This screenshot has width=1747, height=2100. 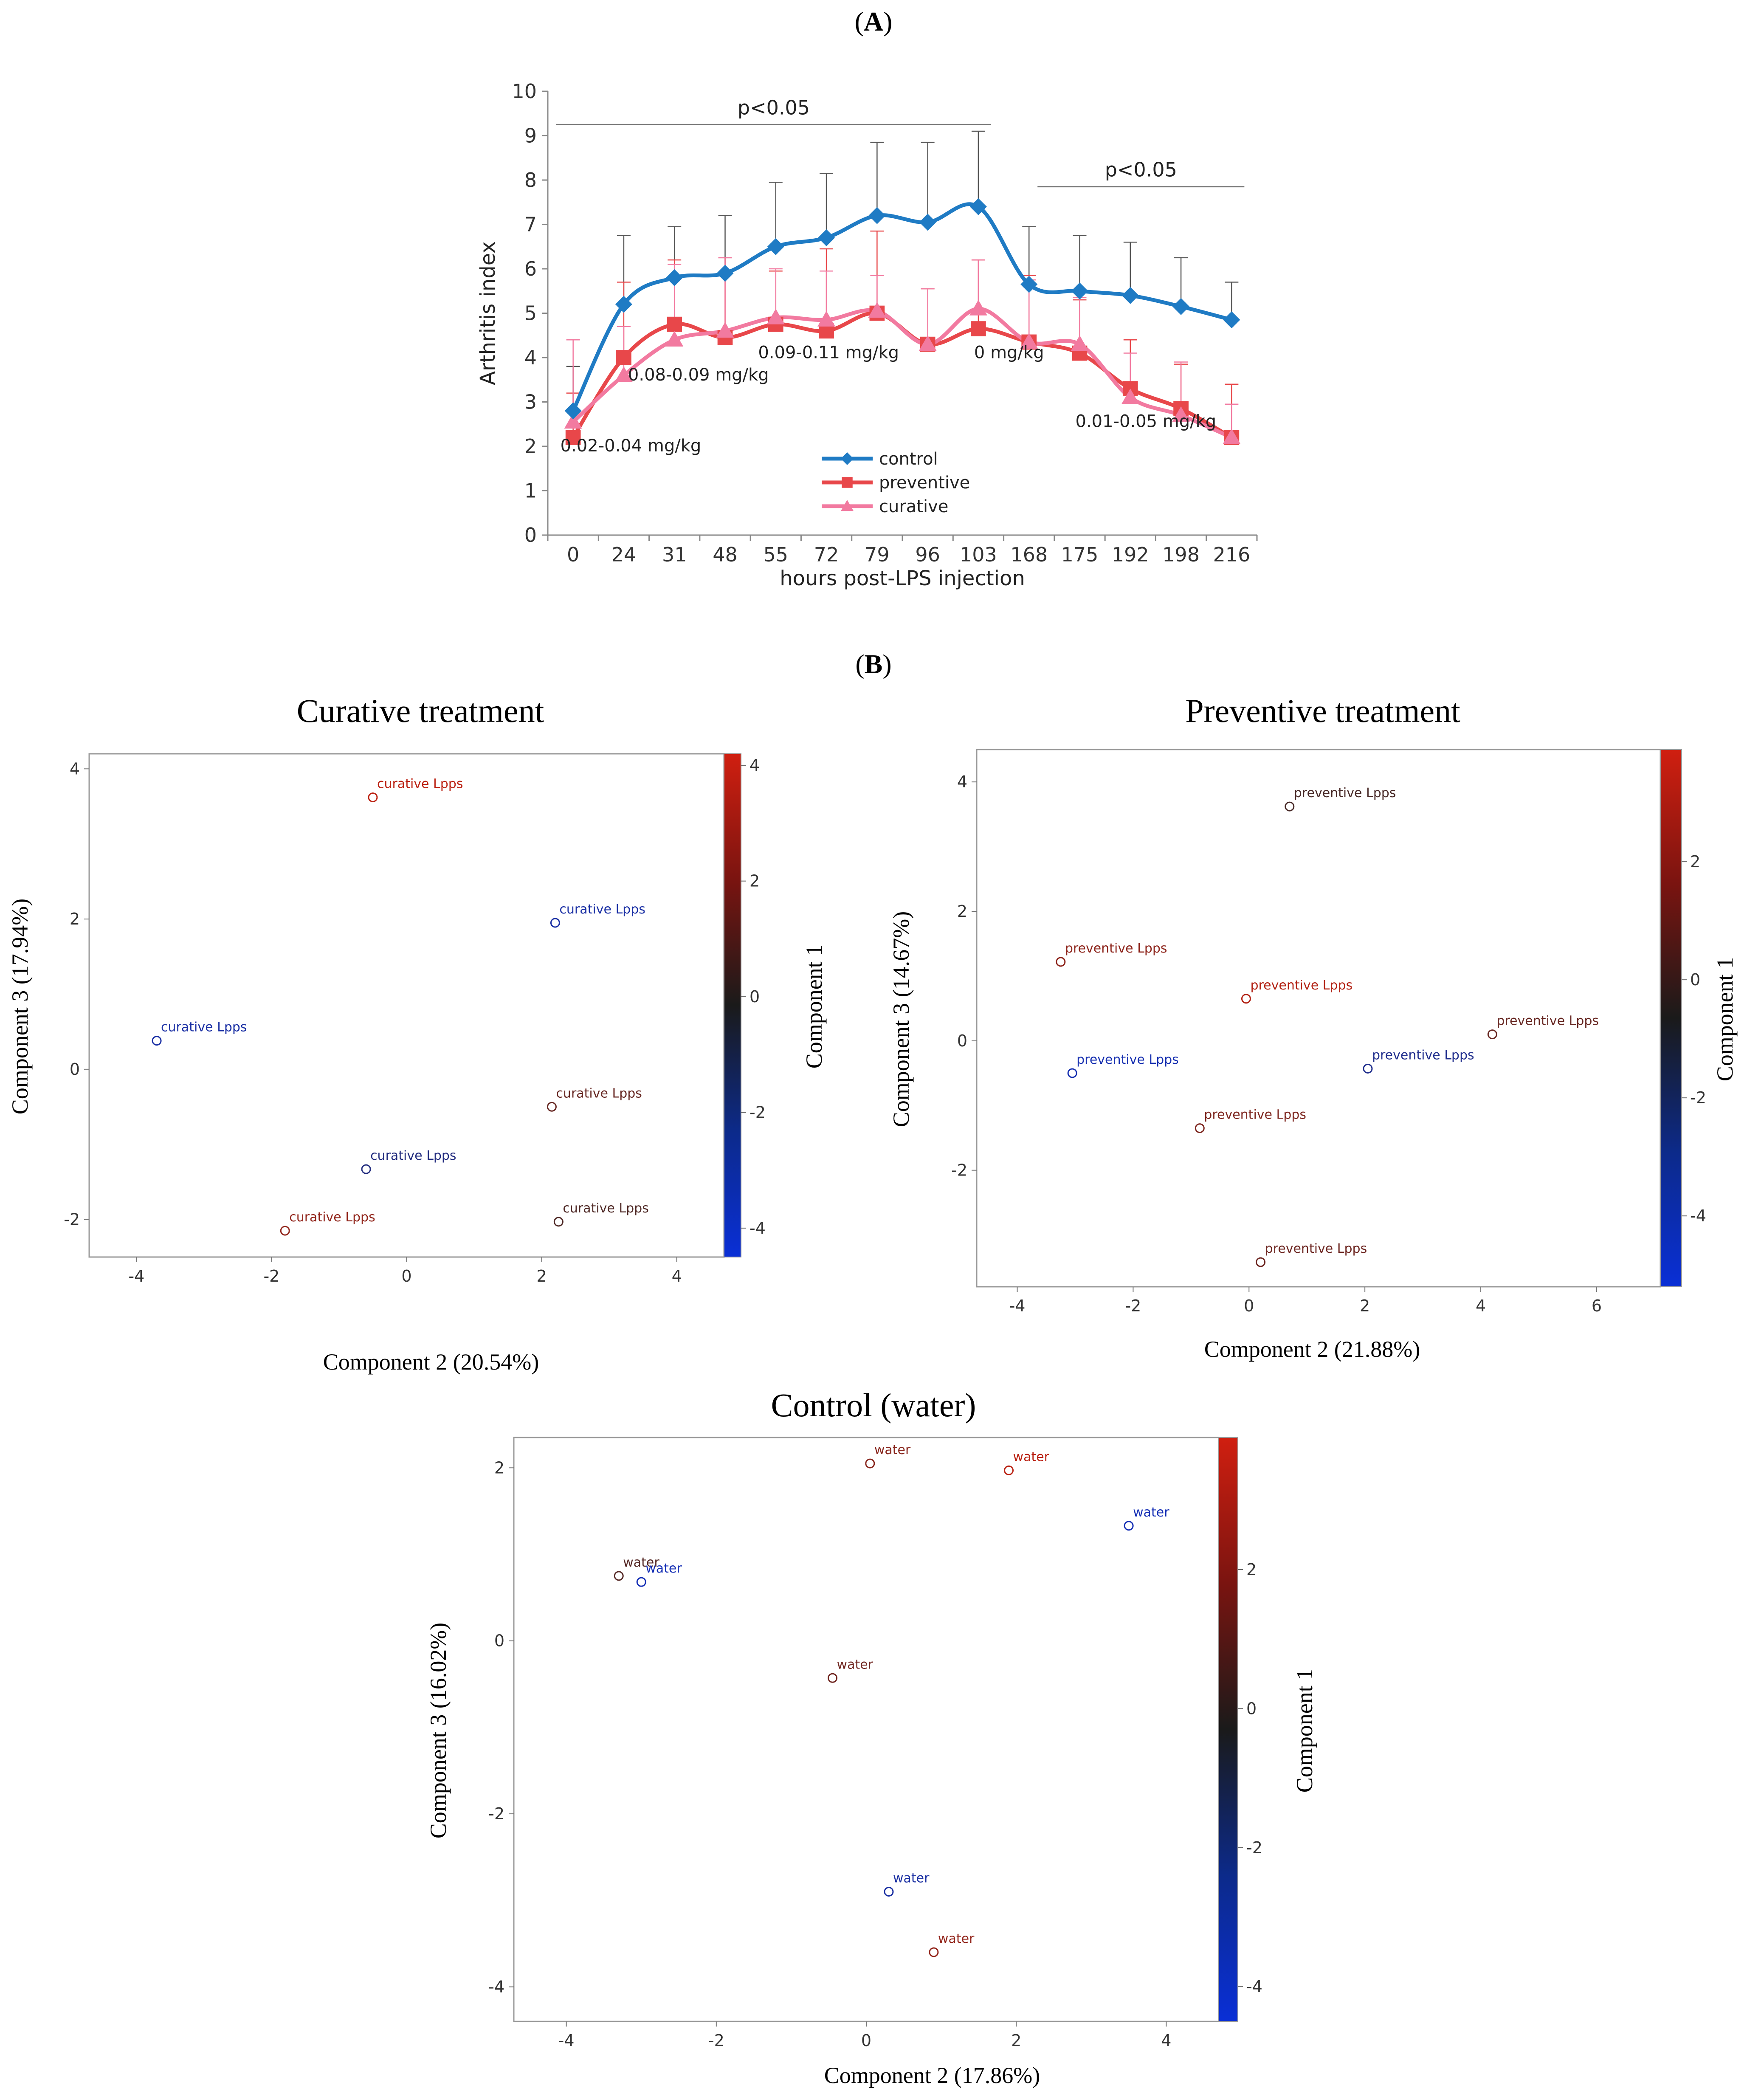 What do you see at coordinates (406, 1006) in the screenshot?
I see `plot-frame` at bounding box center [406, 1006].